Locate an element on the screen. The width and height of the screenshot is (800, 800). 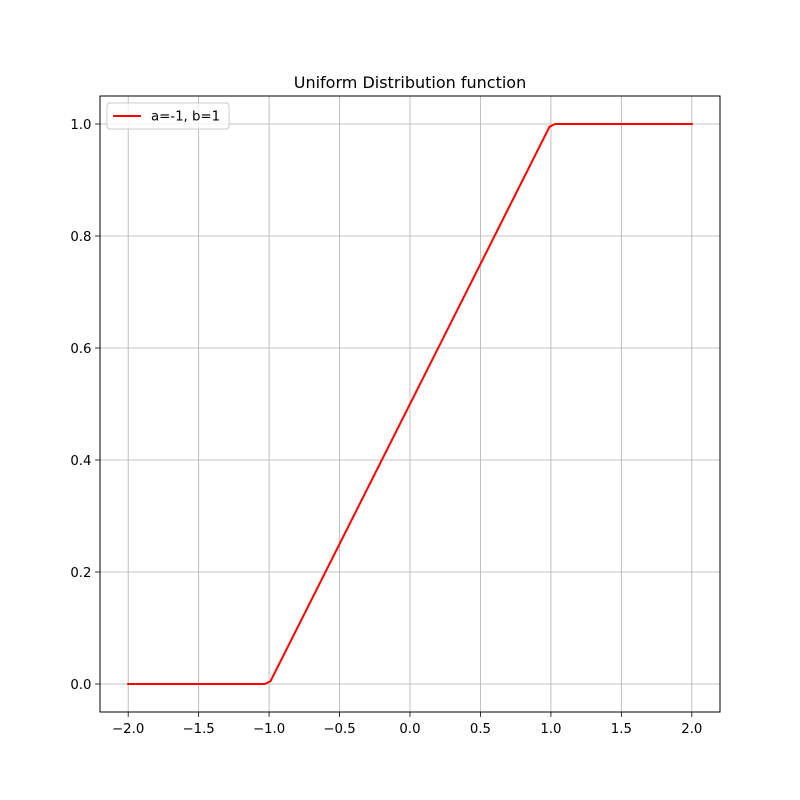
y-tick-label: 1.0 is located at coordinates (80, 125).